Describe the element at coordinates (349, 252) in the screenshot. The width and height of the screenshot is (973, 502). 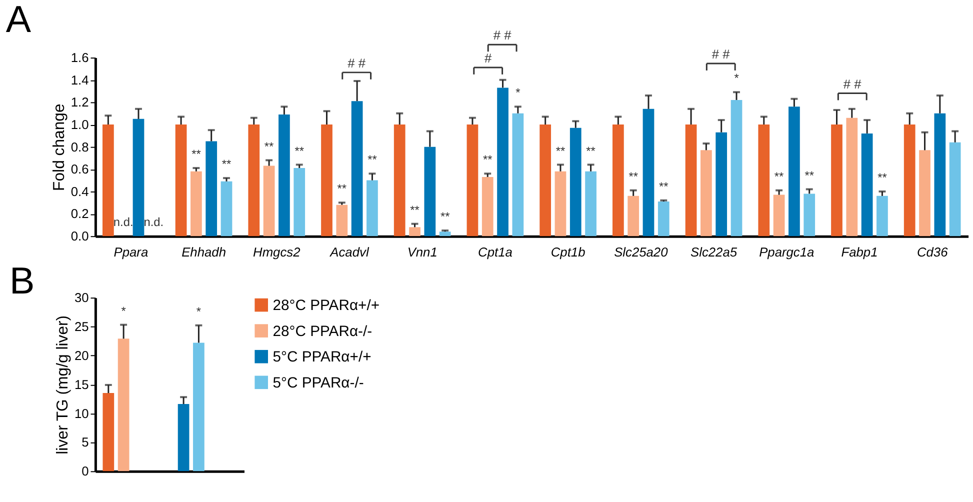
I see `x-tick-label: Acadvl` at that location.